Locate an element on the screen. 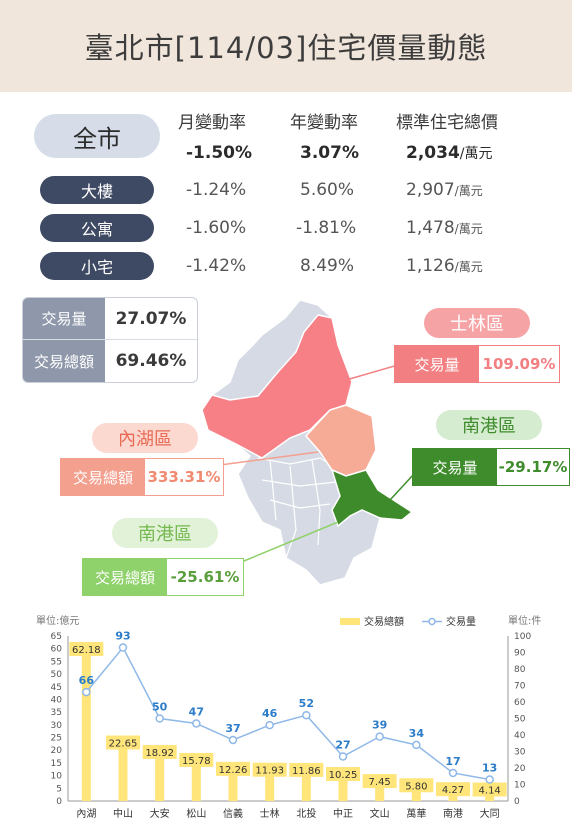  page-title: 臺北市[114/03]住宅價量動態 is located at coordinates (286, 48).